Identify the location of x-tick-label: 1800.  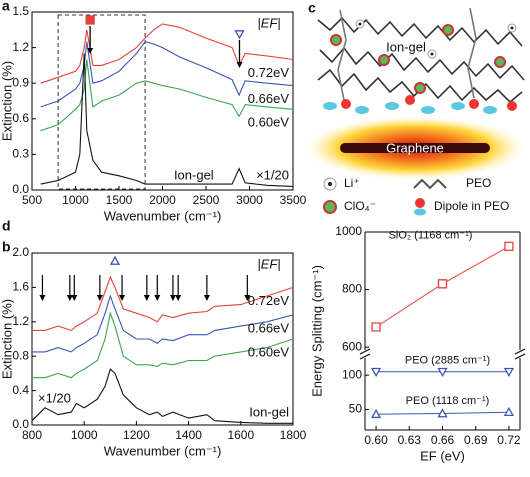
(293, 435).